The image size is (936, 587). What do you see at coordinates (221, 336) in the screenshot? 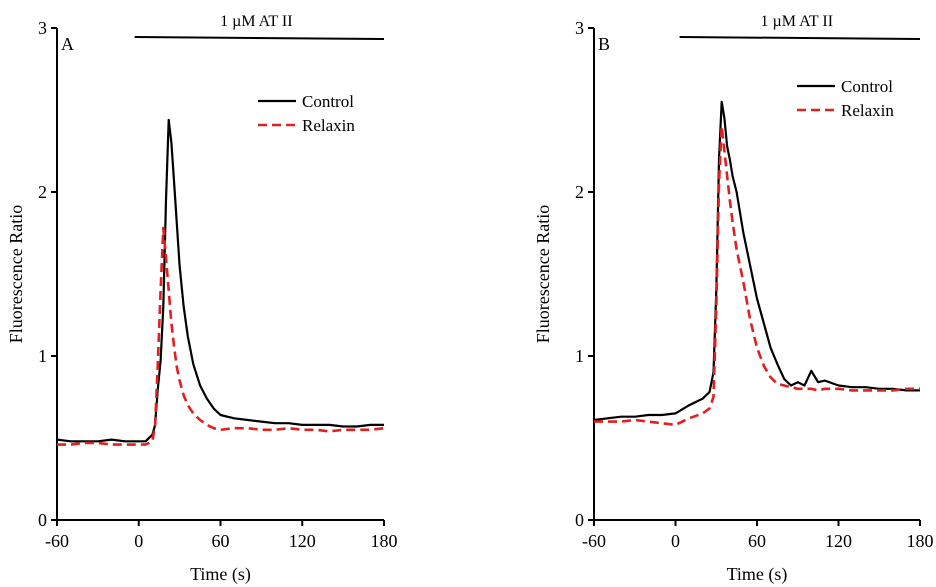
I see `series-line-relaxin` at bounding box center [221, 336].